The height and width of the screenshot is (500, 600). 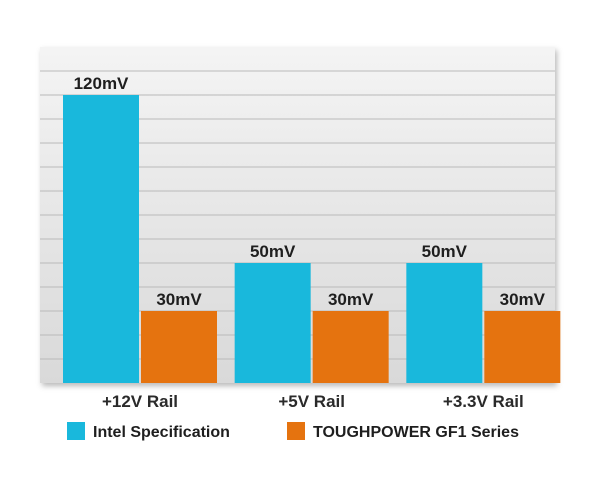 I want to click on legend-label: TOUGHPOWER GF1 Series, so click(x=416, y=432).